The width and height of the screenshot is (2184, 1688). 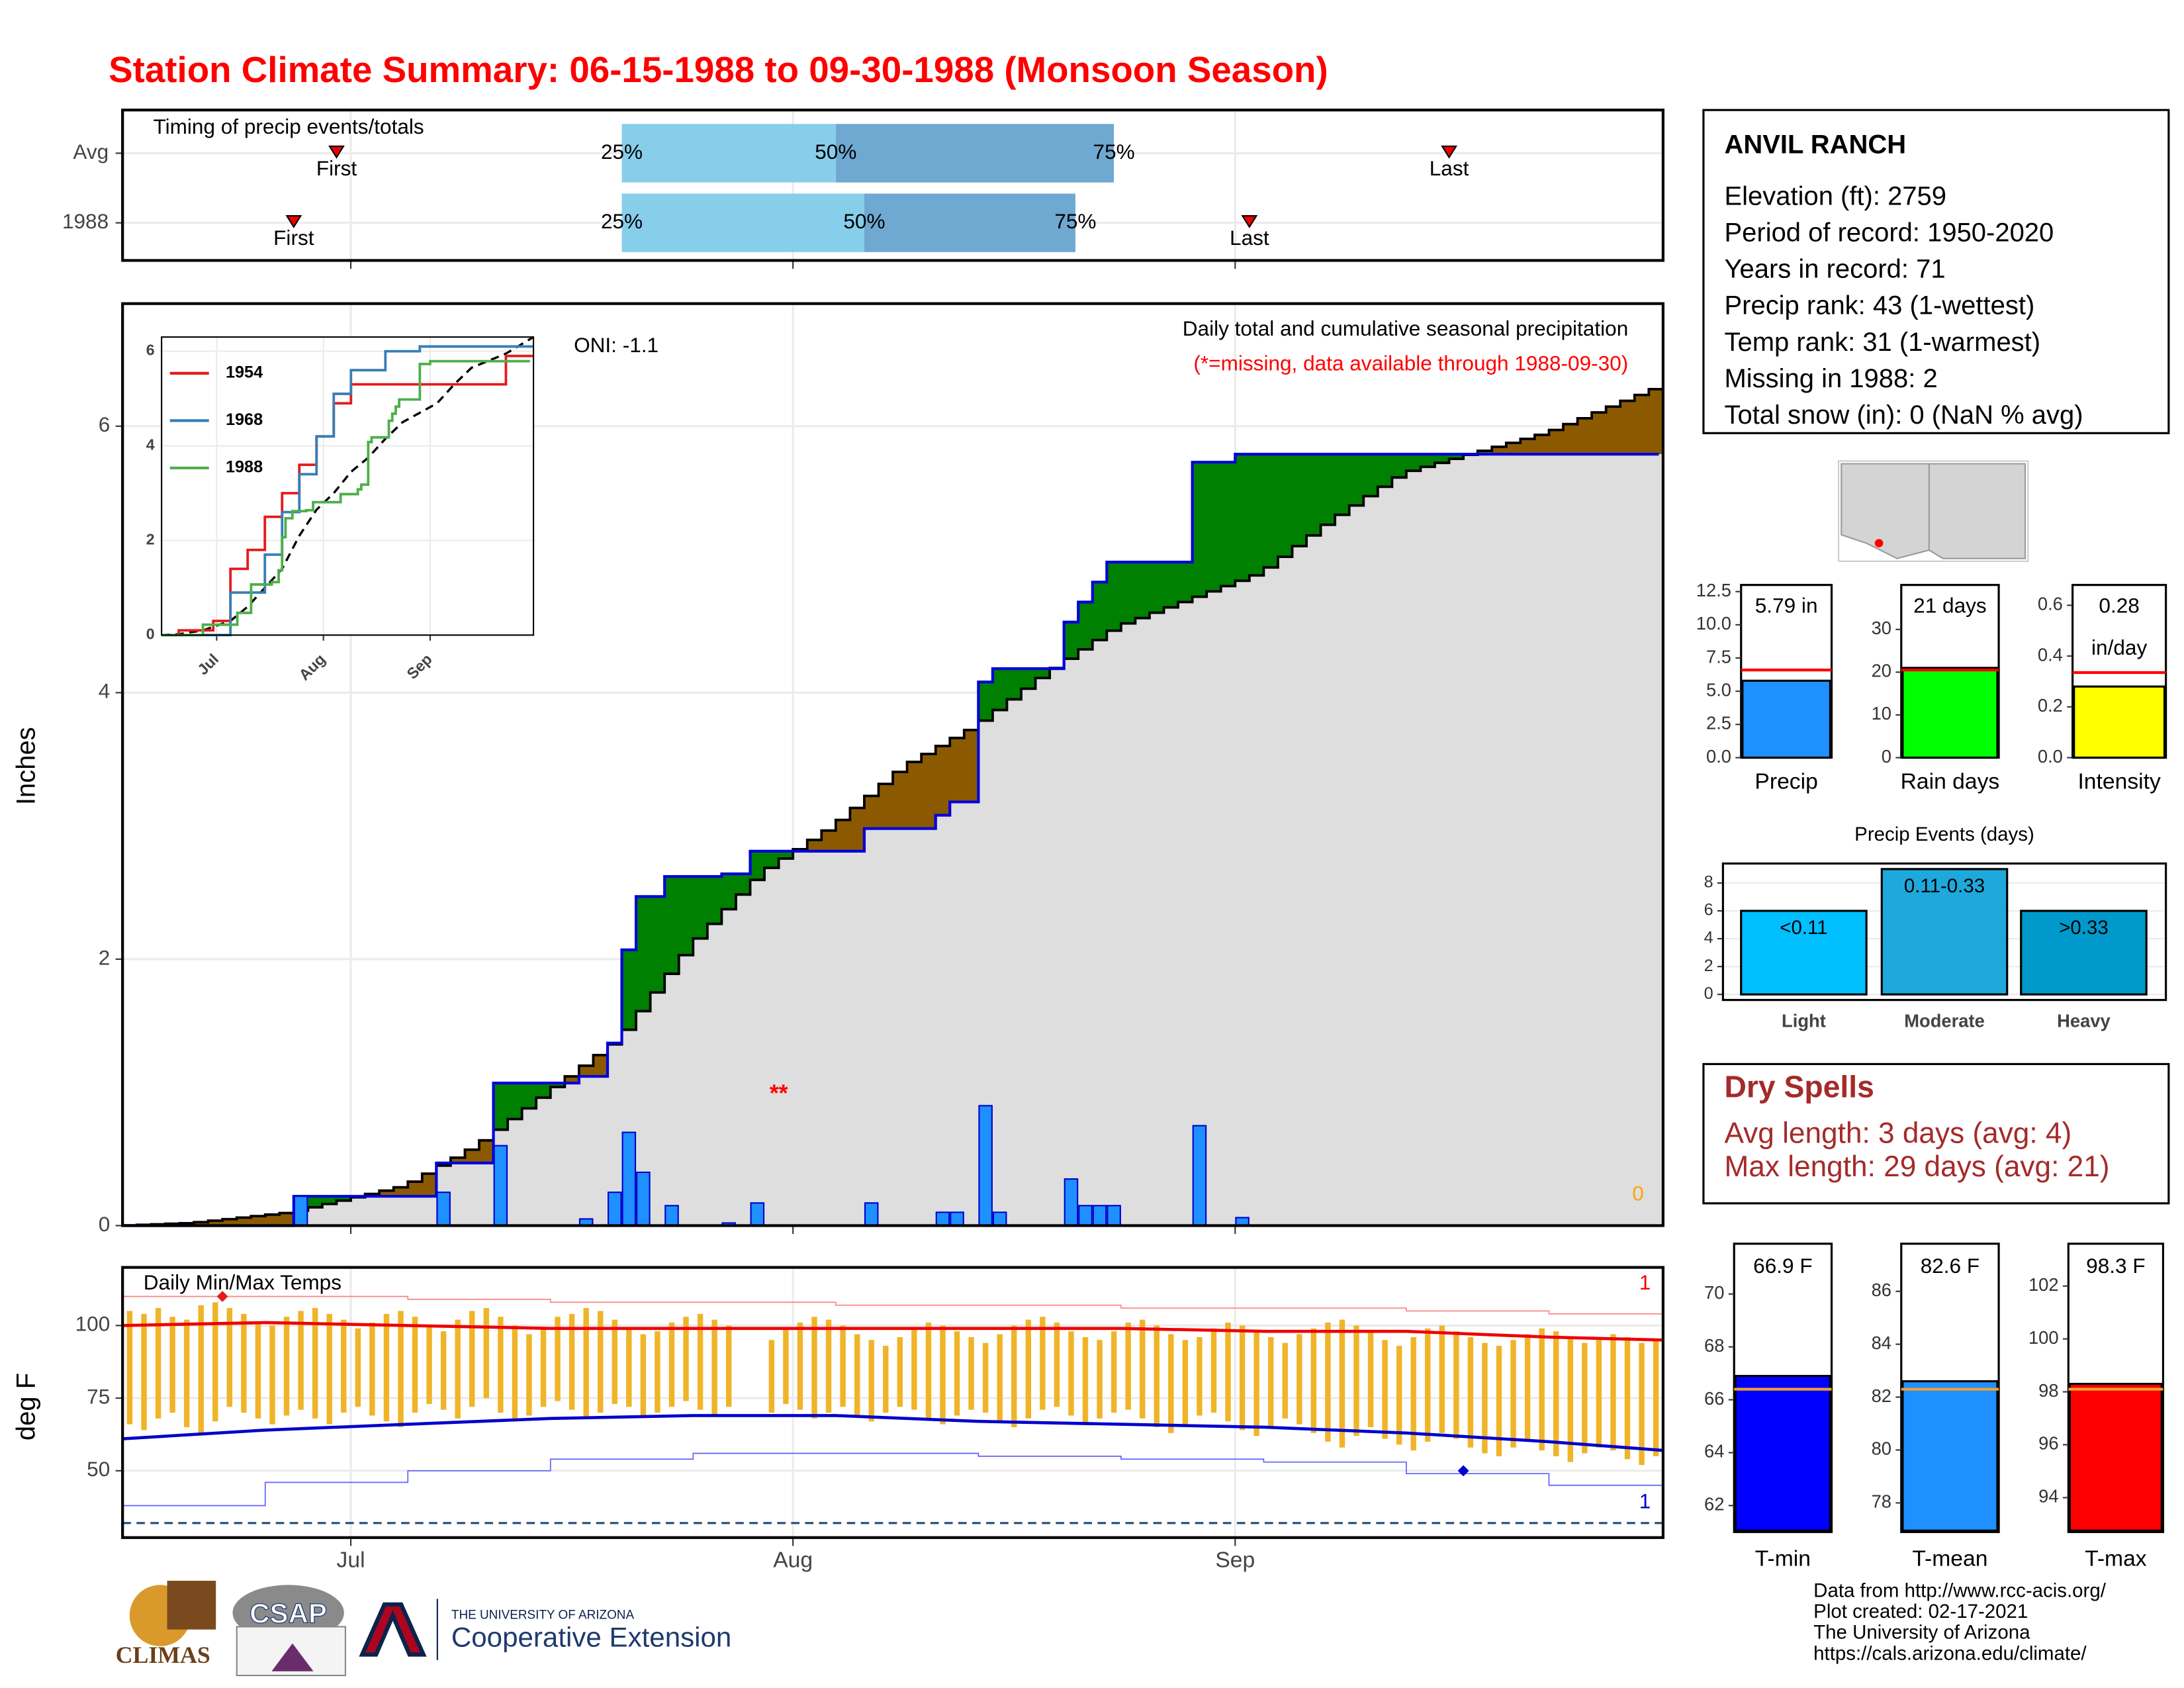 I want to click on y-tick-label: 20, so click(x=1881, y=671).